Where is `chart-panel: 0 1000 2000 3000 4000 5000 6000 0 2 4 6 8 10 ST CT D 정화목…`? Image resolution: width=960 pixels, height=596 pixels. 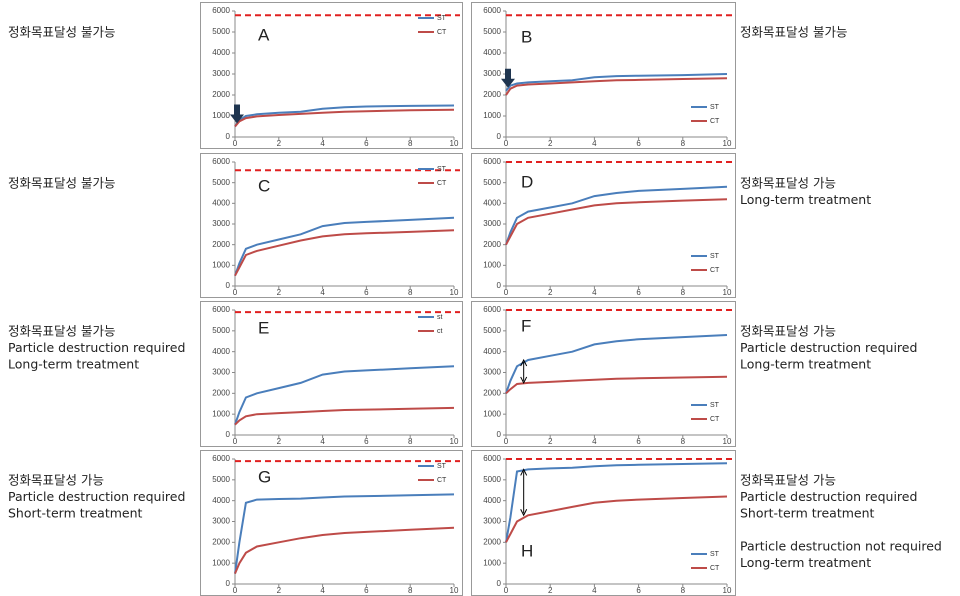
chart-panel: 0 1000 2000 3000 4000 5000 6000 0 2 4 6 8 10 ST CT D 정화목… is located at coordinates (671, 225).